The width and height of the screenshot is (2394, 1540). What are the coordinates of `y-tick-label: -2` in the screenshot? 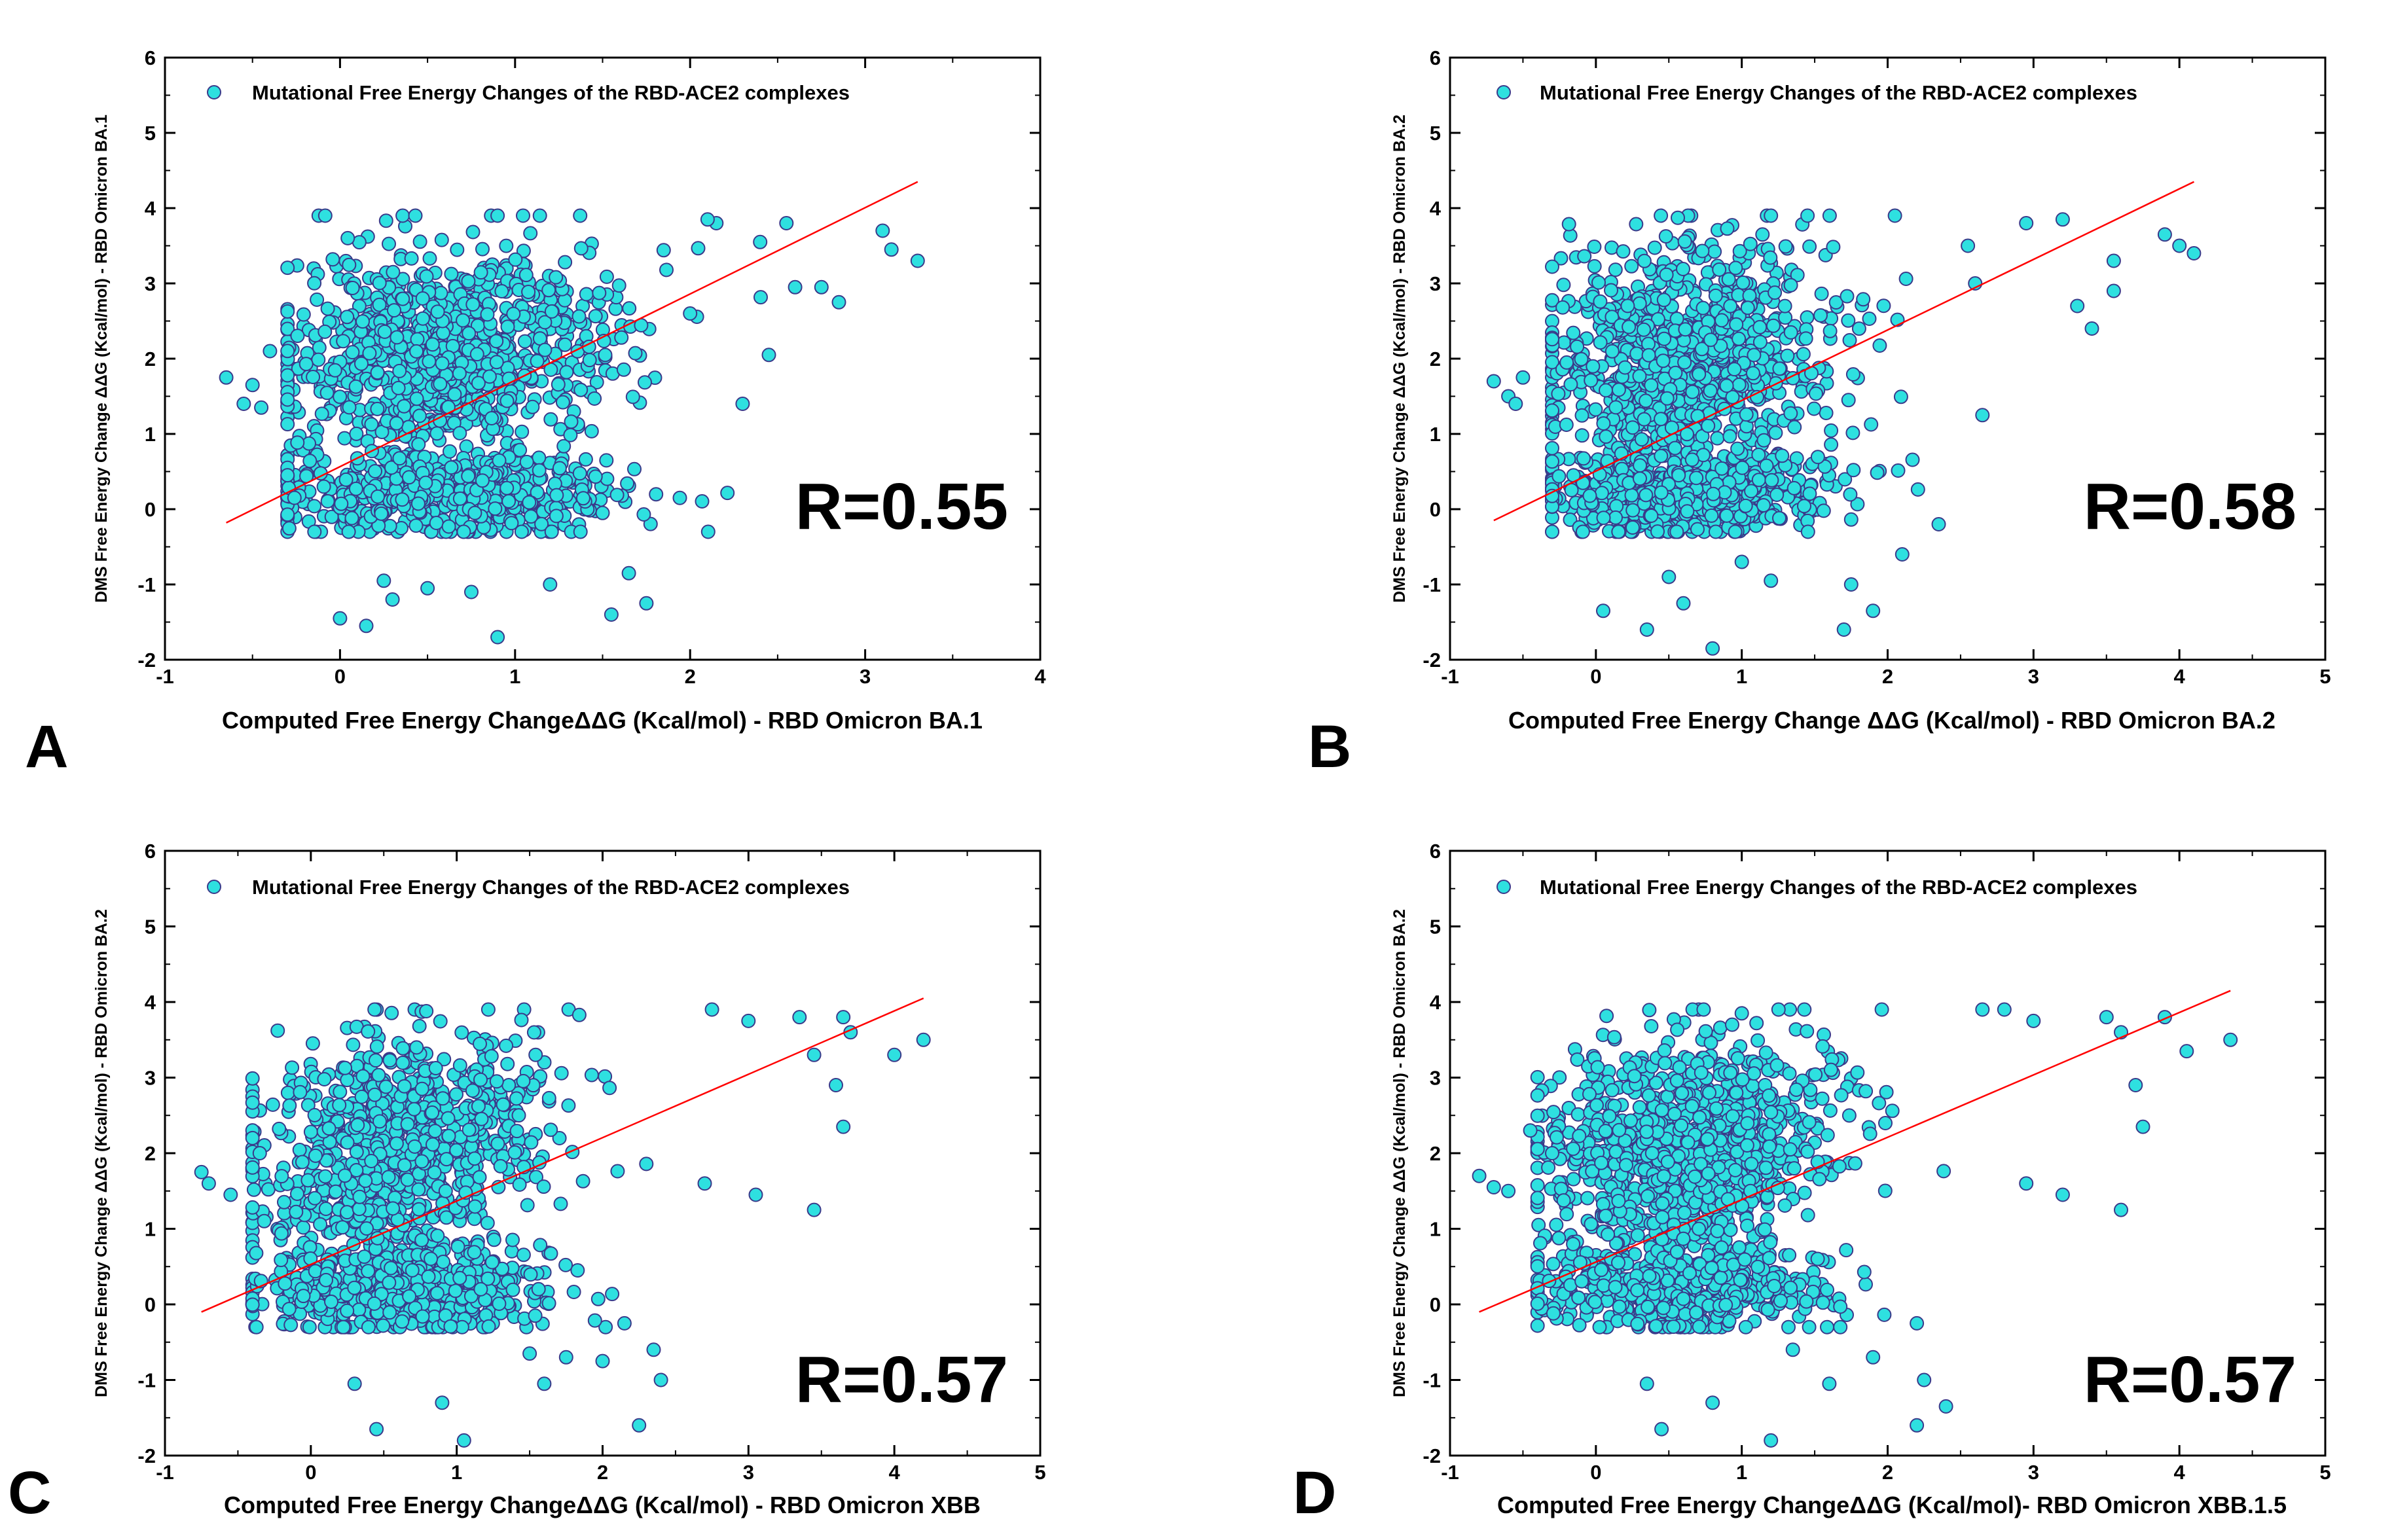 It's located at (146, 660).